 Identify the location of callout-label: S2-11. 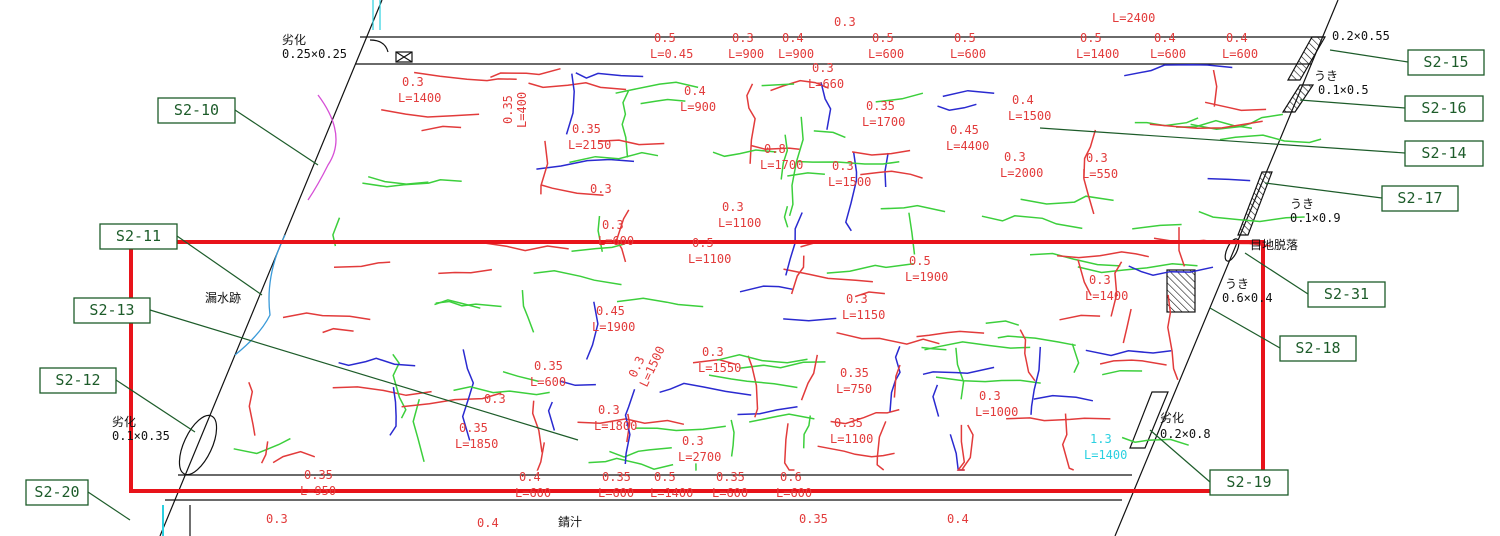
(138, 236).